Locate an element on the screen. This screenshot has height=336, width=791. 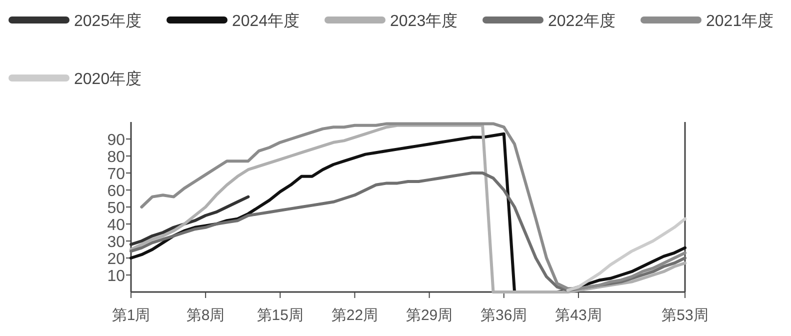
legend-label: 2020年度 is located at coordinates (108, 79).